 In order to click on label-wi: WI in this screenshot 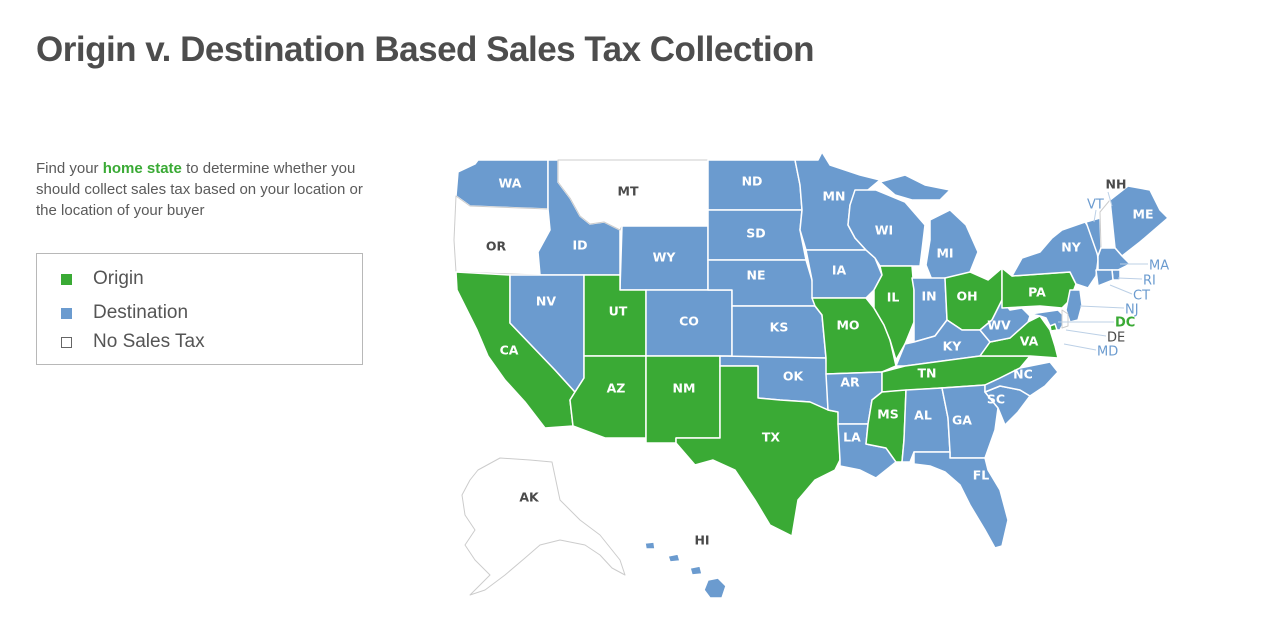, I will do `click(884, 230)`.